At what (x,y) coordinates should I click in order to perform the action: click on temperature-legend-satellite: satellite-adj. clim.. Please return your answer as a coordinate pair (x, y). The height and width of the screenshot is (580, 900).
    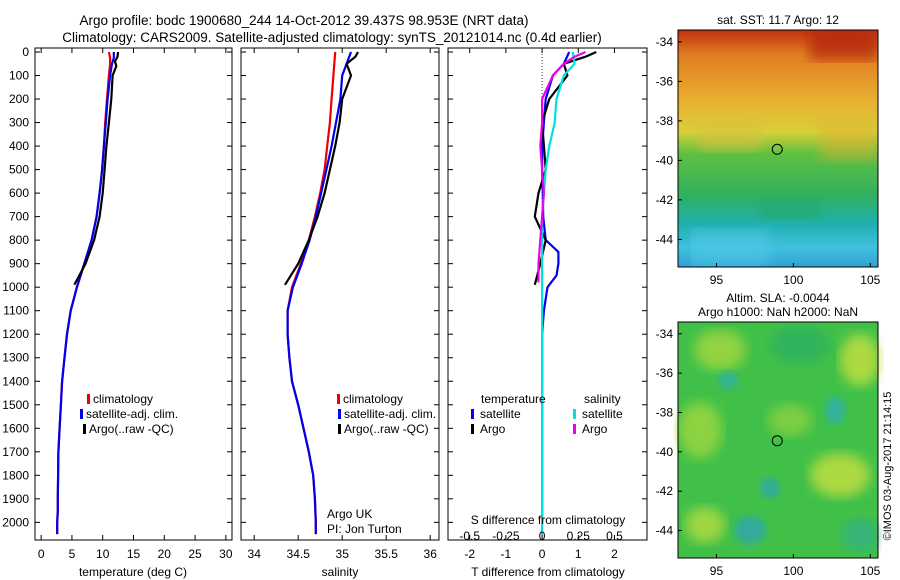
    Looking at the image, I should click on (132, 414).